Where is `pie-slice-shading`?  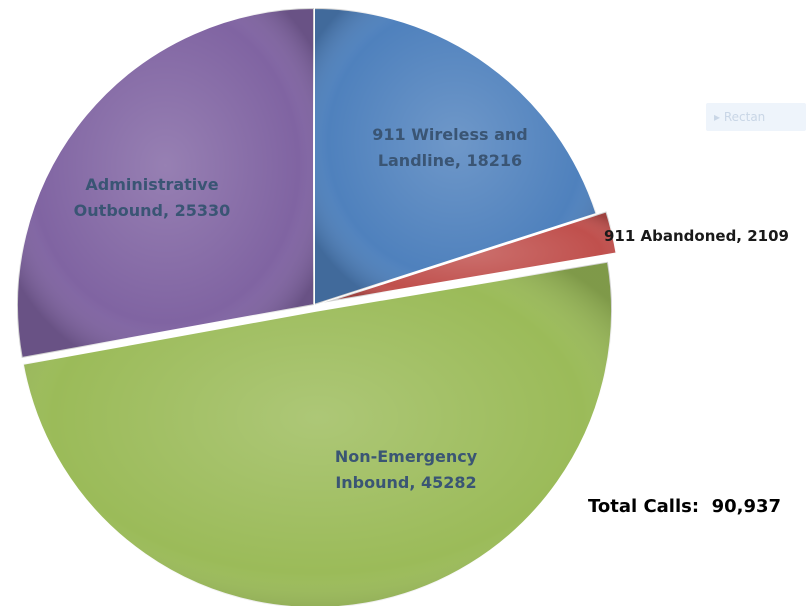
pie-slice-shading is located at coordinates (470, 257).